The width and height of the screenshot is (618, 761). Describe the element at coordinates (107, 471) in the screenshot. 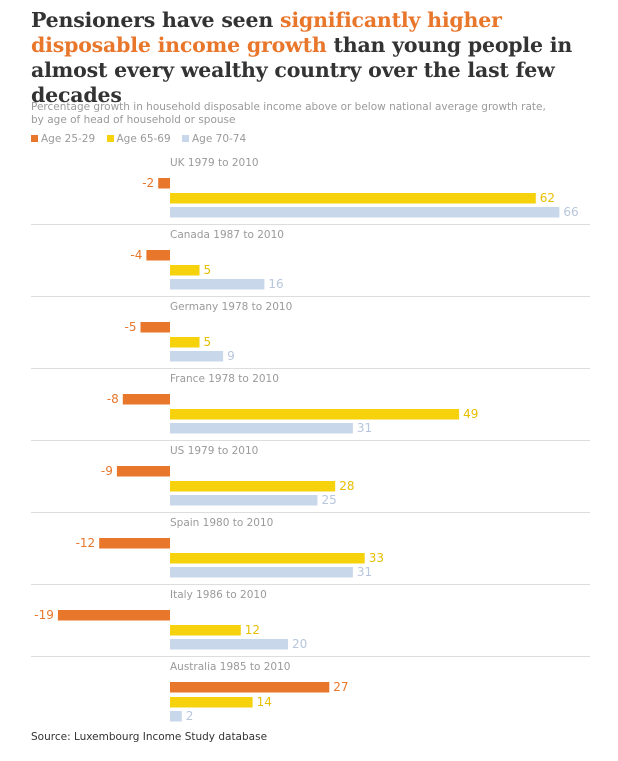

I see `data-label: -9` at that location.